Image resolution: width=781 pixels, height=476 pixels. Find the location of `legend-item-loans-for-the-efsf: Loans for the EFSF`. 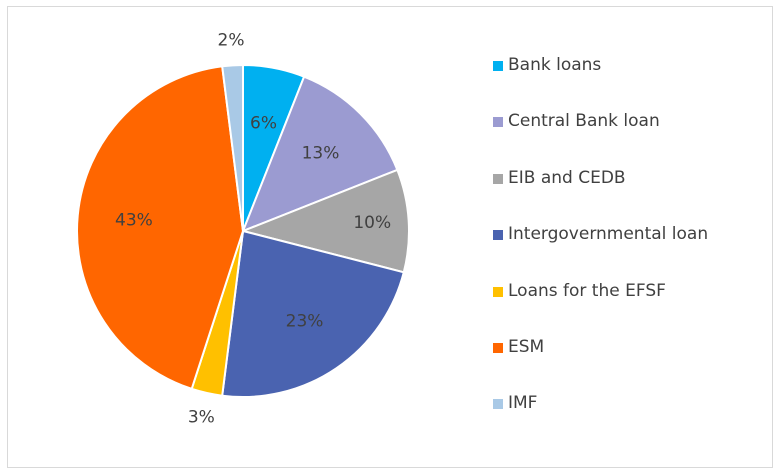

legend-item-loans-for-the-efsf: Loans for the EFSF is located at coordinates (600, 309).